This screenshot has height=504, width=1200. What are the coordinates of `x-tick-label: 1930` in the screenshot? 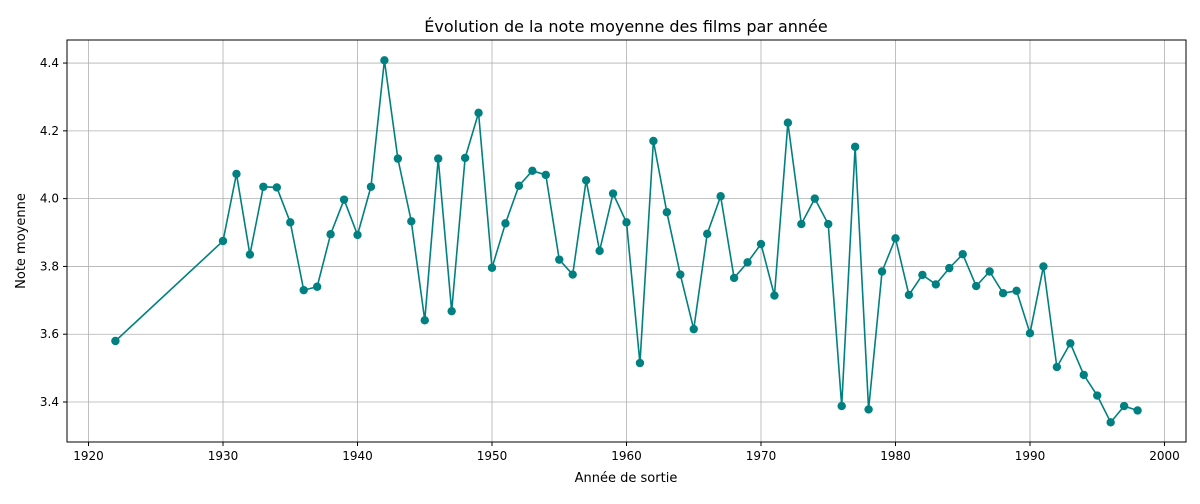 It's located at (223, 456).